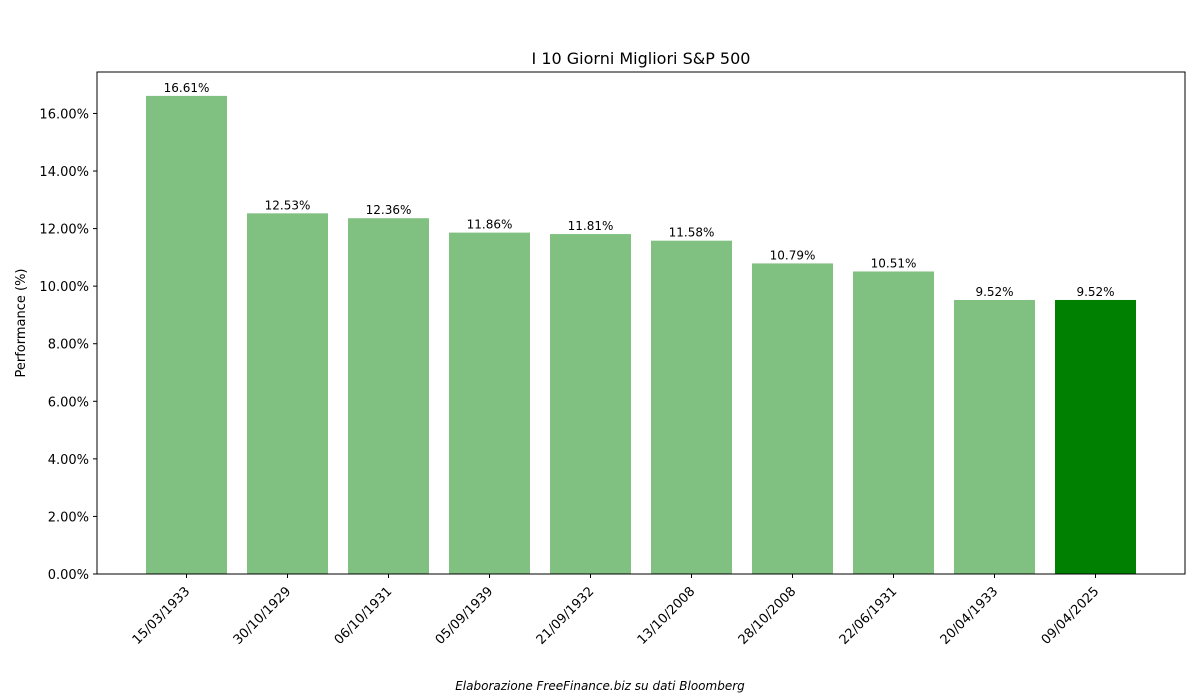  What do you see at coordinates (64, 230) in the screenshot?
I see `y-tick-label: 12.00%` at bounding box center [64, 230].